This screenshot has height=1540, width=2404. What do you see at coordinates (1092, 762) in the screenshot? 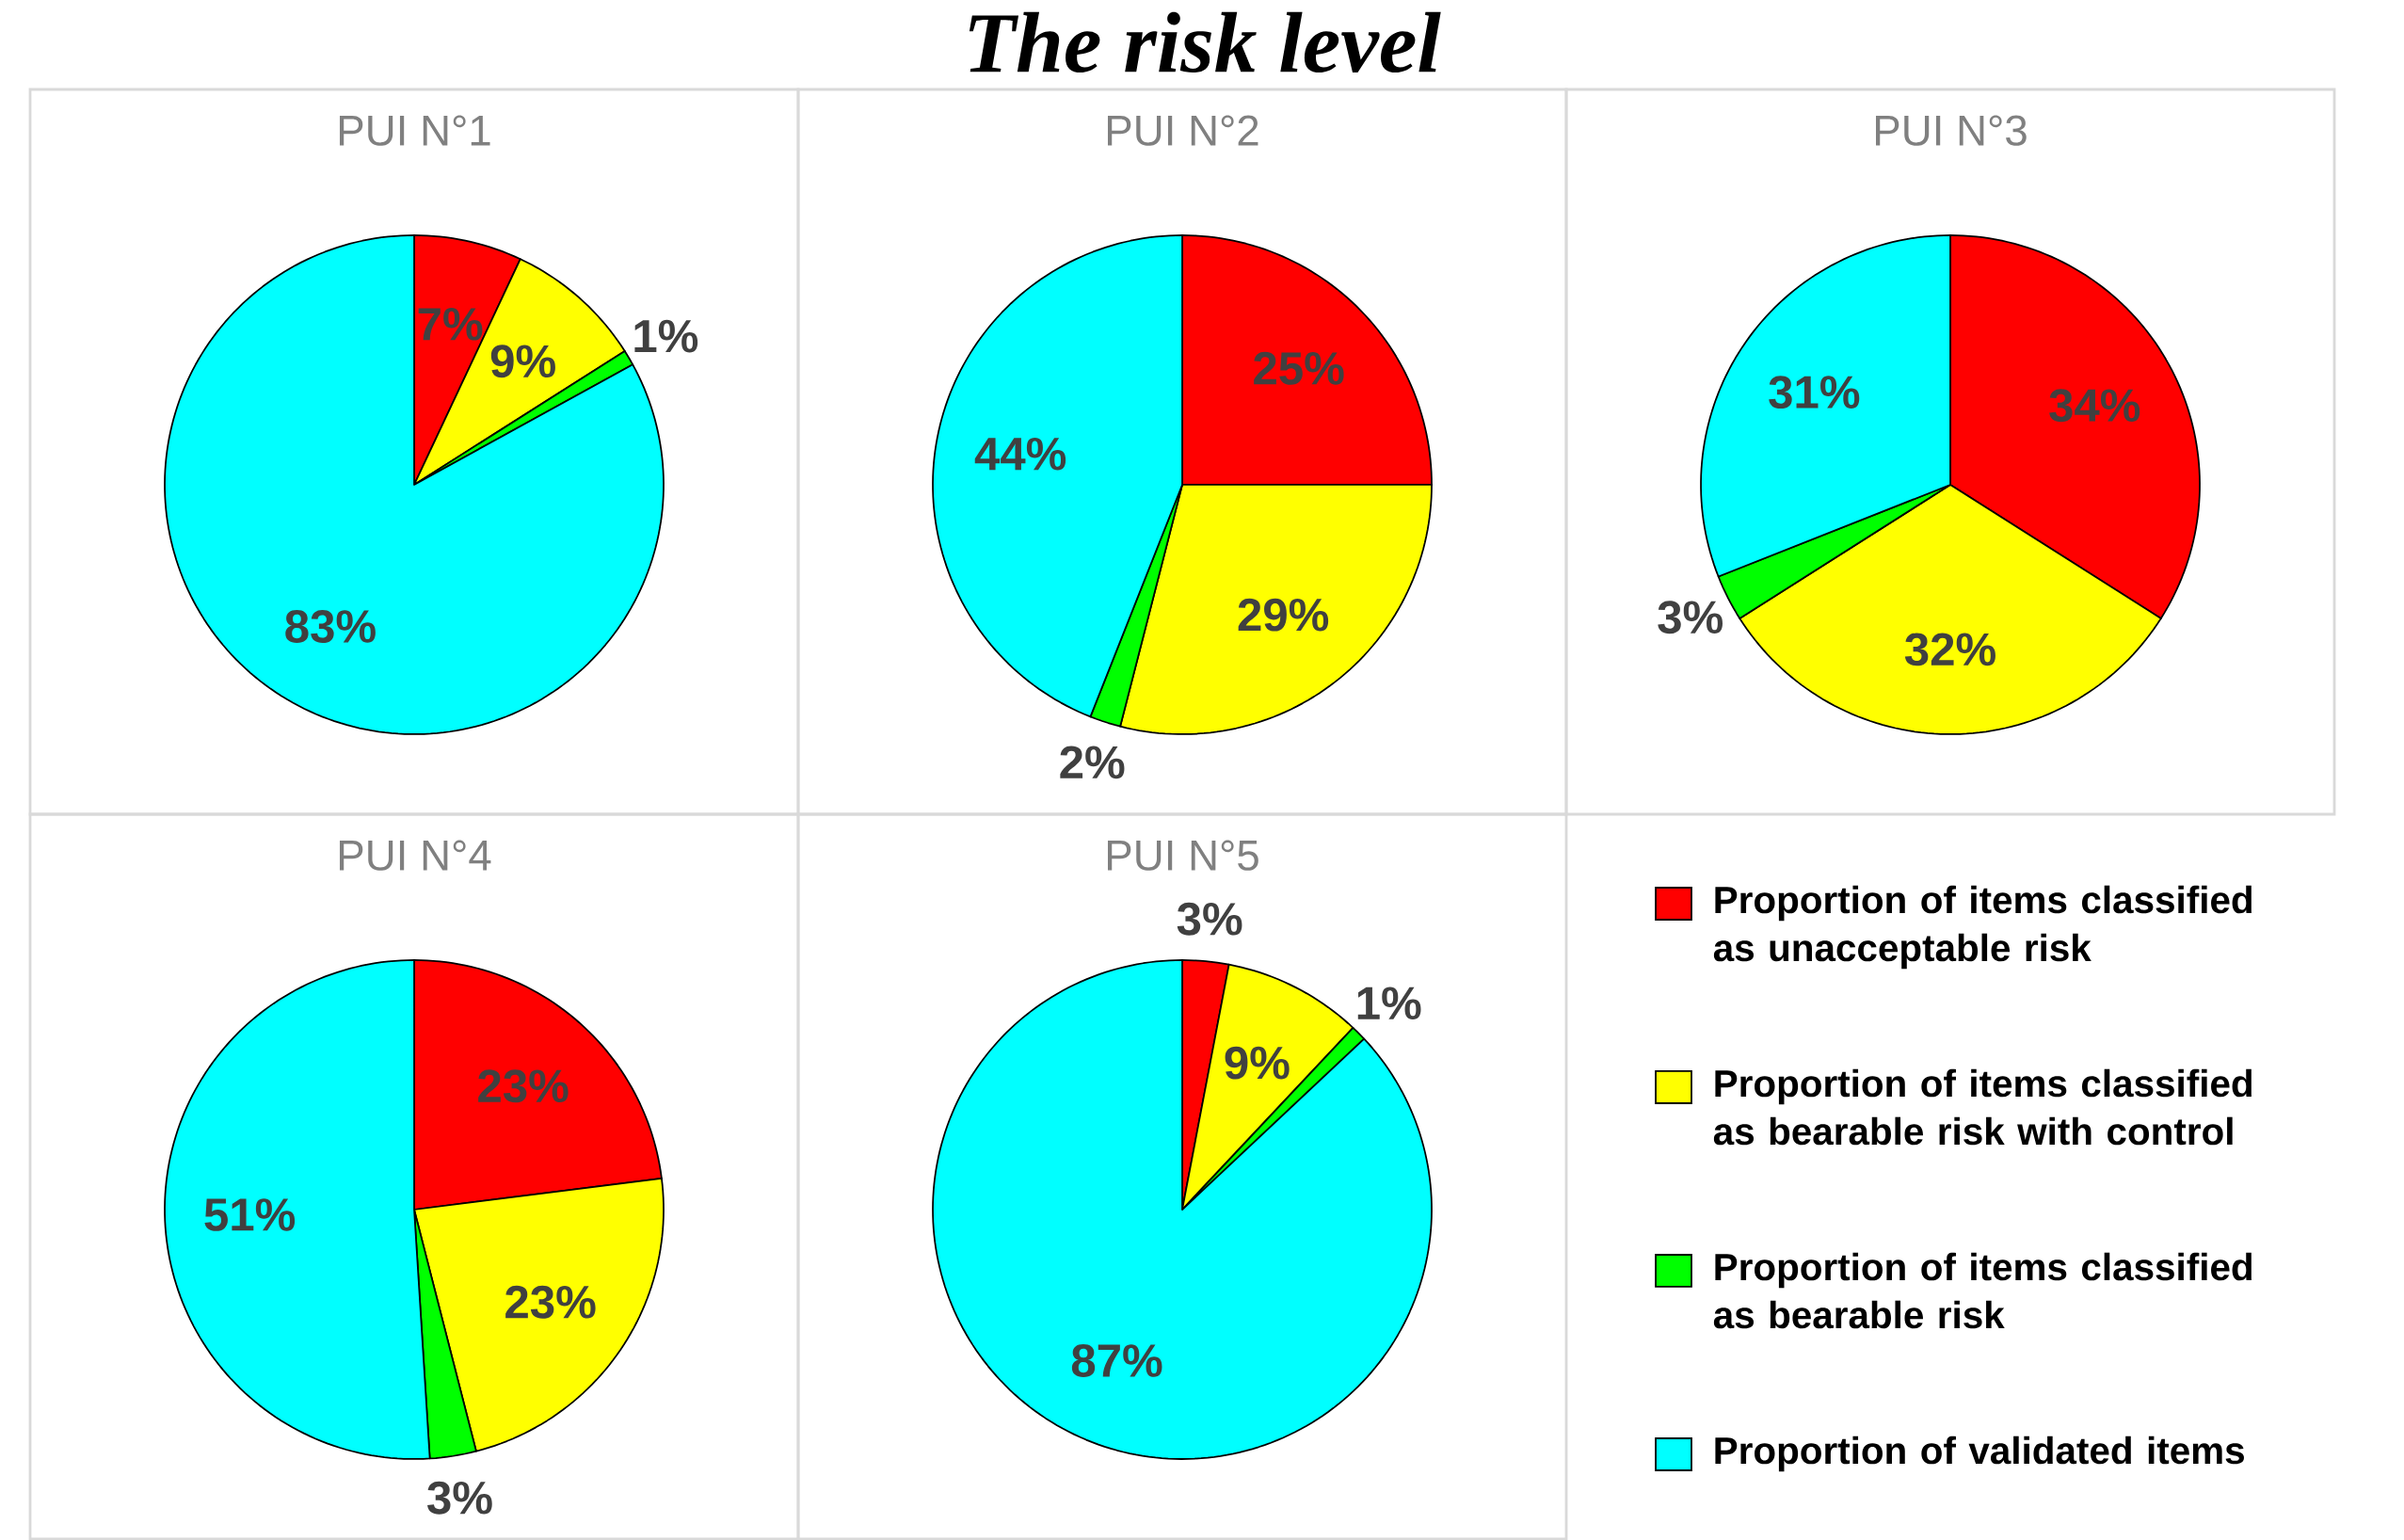
I see `data-label: 2%` at bounding box center [1092, 762].